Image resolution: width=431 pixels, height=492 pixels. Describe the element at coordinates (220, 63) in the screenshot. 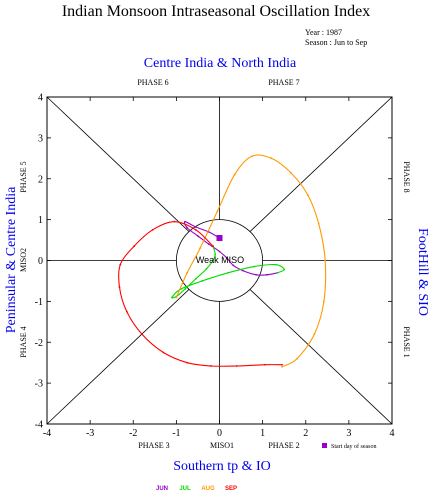

I see `region-top-label: Centre India & North India` at that location.